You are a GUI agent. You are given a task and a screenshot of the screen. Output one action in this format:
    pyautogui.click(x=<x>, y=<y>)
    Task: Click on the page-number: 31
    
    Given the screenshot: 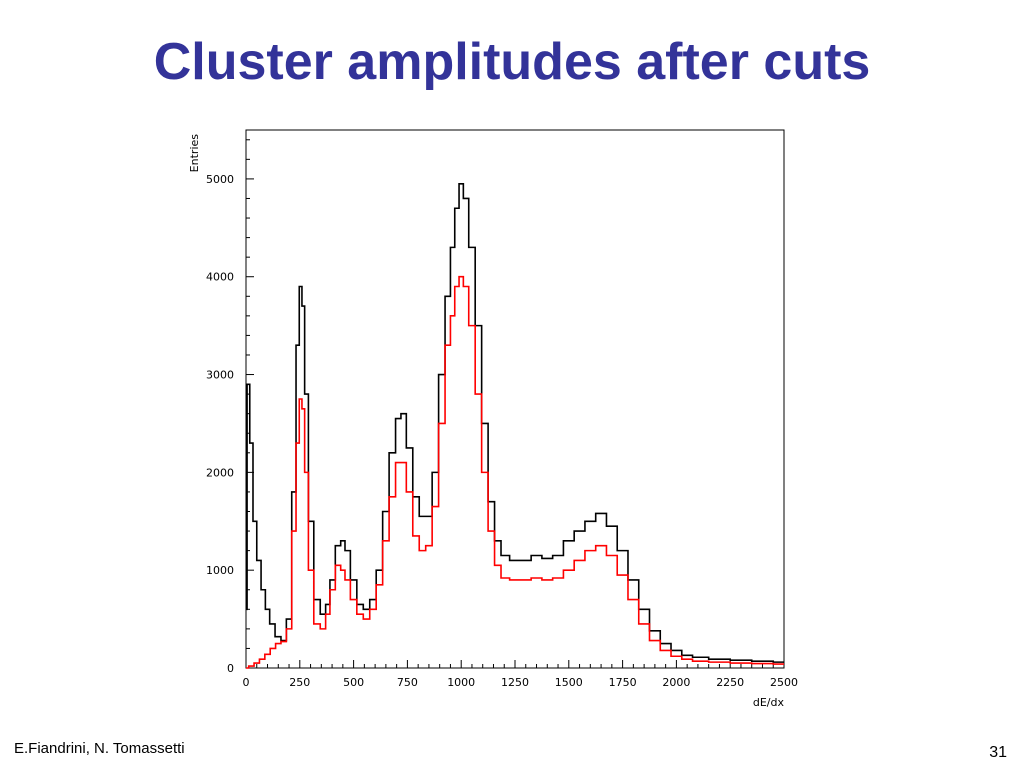 What is the action you would take?
    pyautogui.click(x=998, y=752)
    